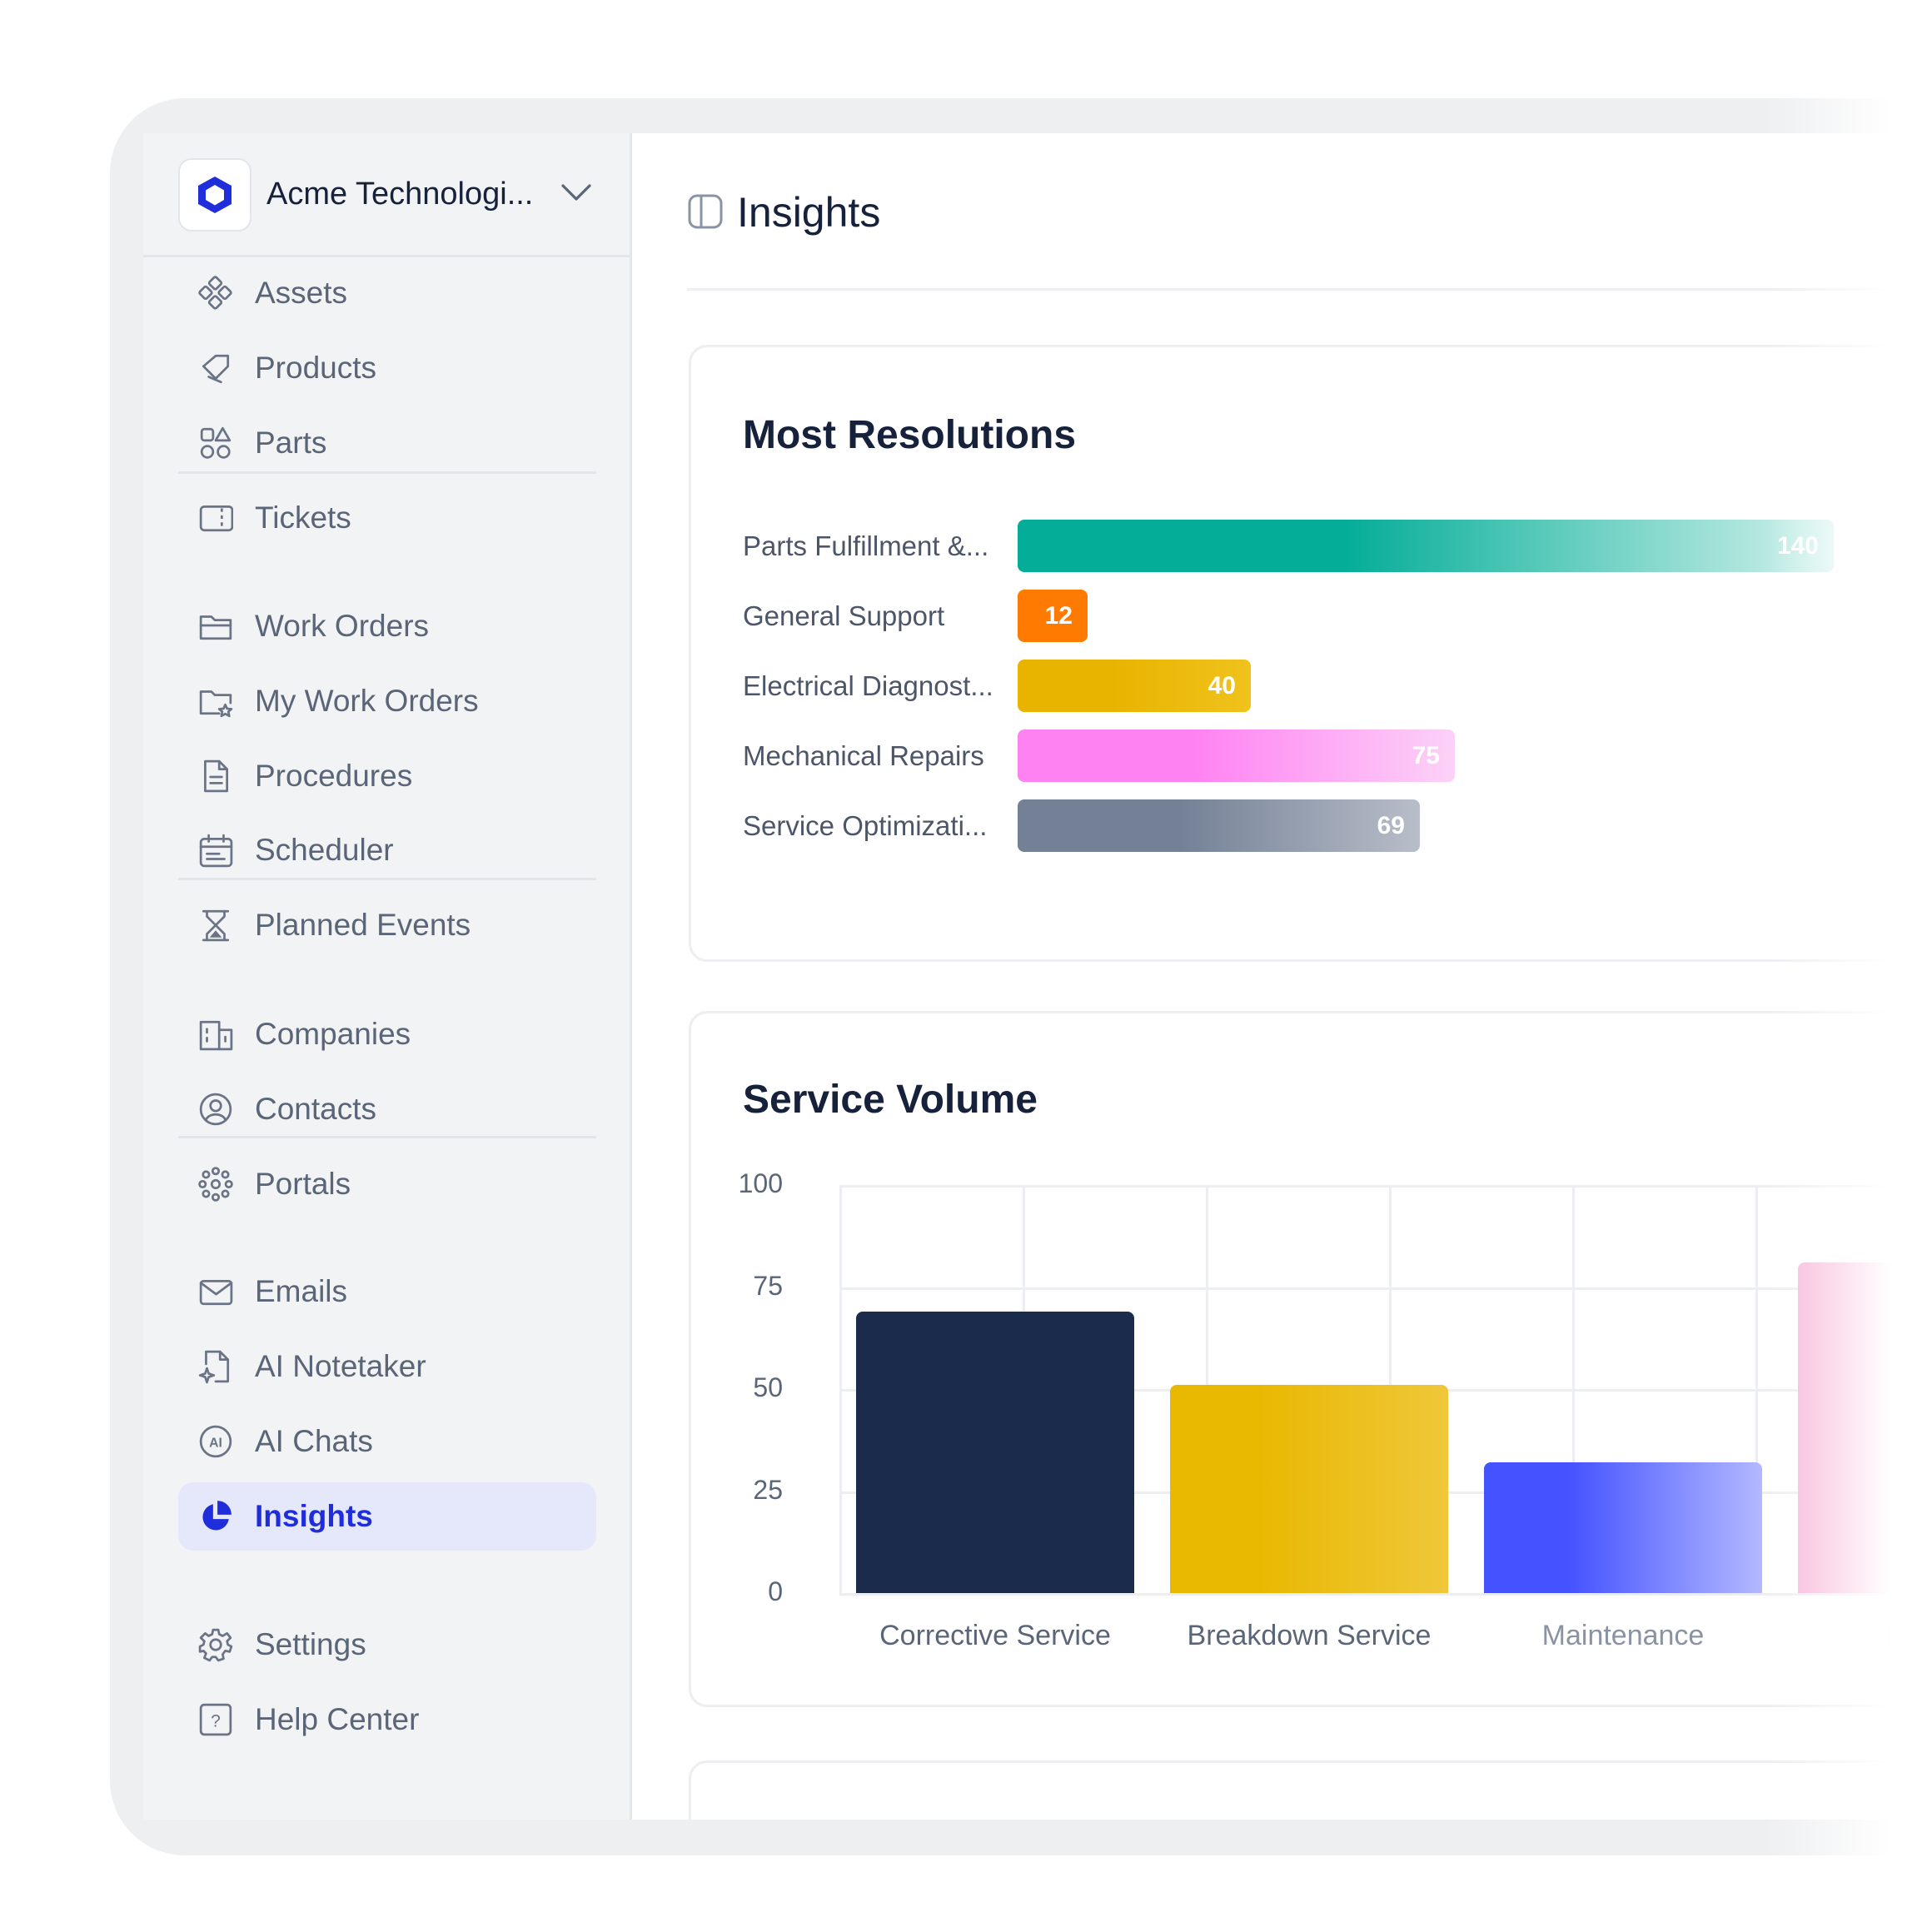 Image resolution: width=1932 pixels, height=1932 pixels. Describe the element at coordinates (1222, 686) in the screenshot. I see `bar-value: 40` at that location.